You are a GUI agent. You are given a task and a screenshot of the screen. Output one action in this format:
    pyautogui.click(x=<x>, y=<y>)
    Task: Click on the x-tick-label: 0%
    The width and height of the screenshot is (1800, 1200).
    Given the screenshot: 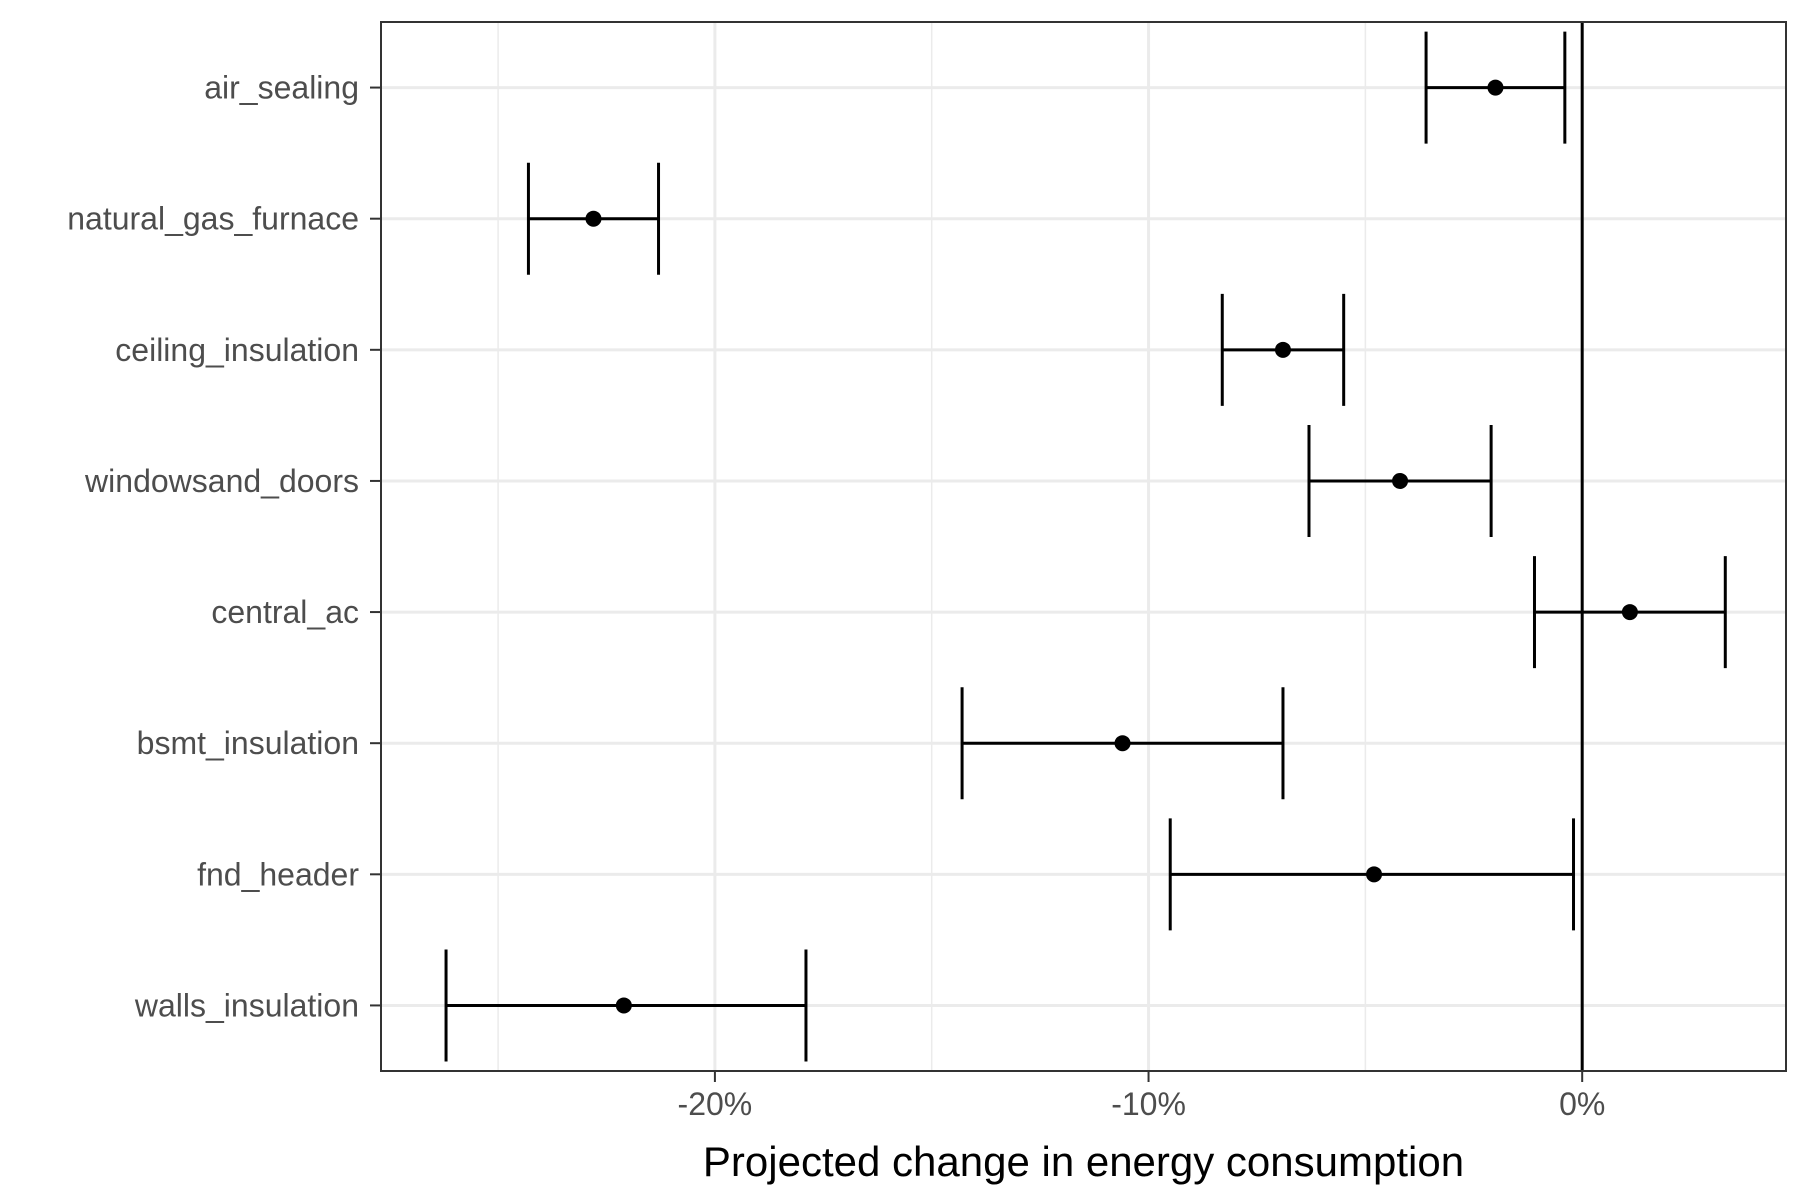 What is the action you would take?
    pyautogui.click(x=1582, y=1104)
    